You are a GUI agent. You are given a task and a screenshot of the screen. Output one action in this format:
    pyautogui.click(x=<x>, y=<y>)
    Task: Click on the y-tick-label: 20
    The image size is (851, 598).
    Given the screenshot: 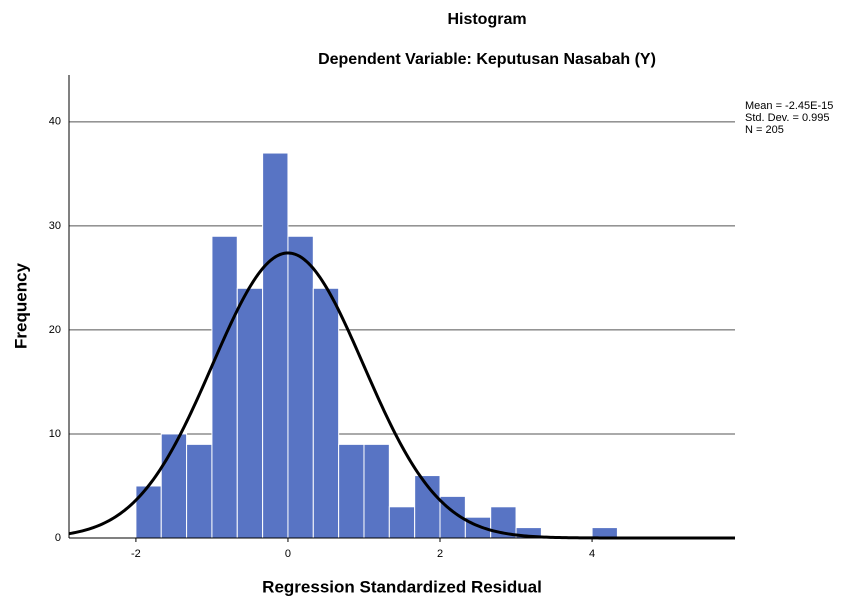 What is the action you would take?
    pyautogui.click(x=55, y=330)
    